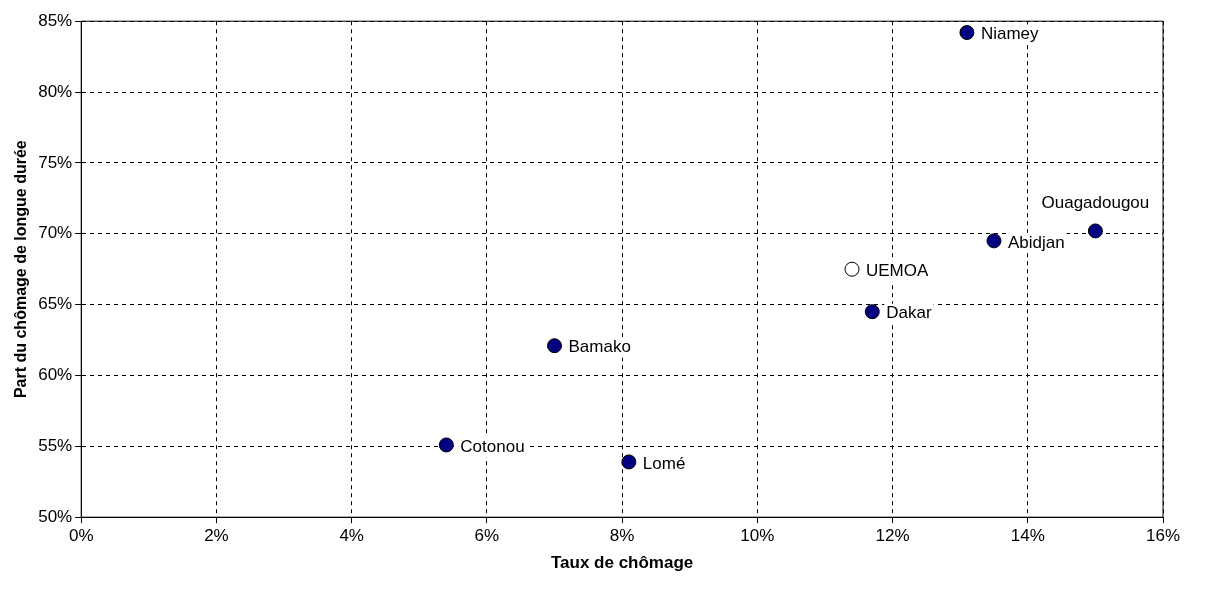  I want to click on y-axis-title: Part du chômage de longue durée, so click(21, 269).